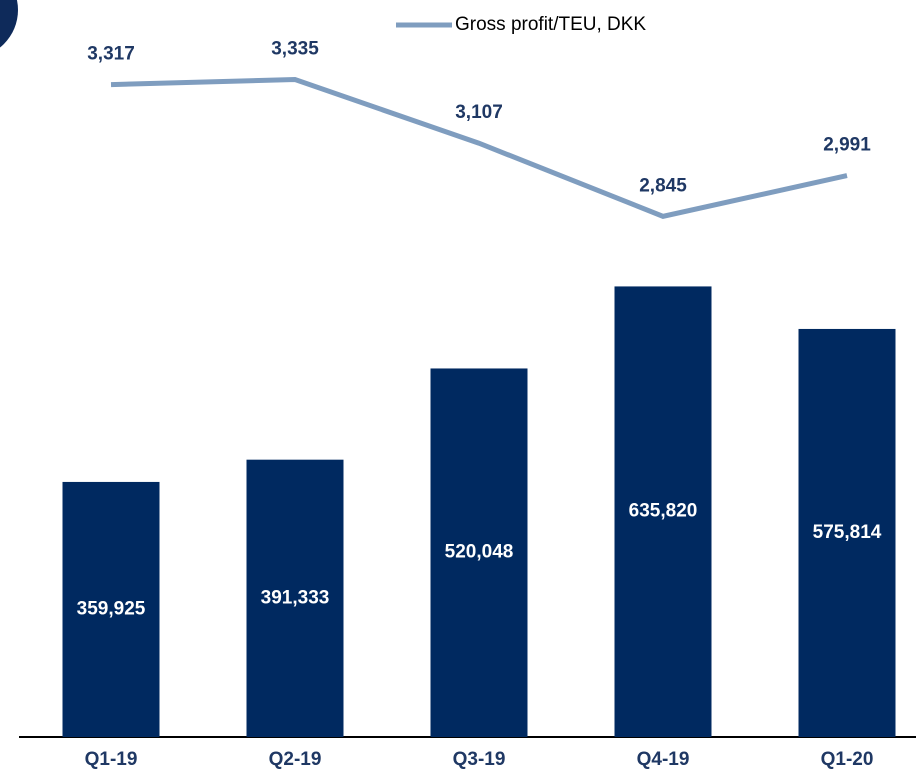 The width and height of the screenshot is (916, 774). I want to click on line, so click(479, 148).